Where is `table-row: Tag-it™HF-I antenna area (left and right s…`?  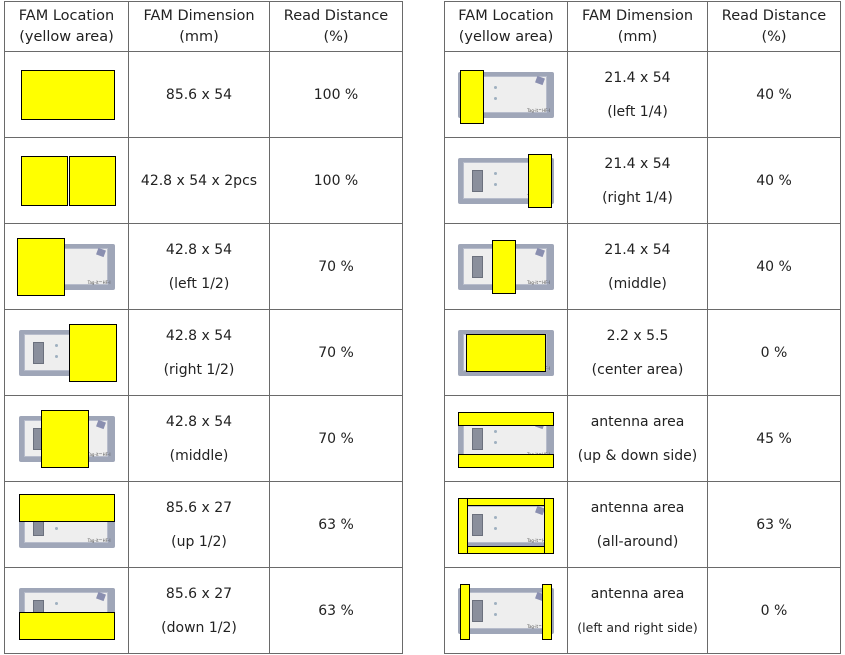 table-row: Tag-it™HF-I antenna area (left and right s… is located at coordinates (642, 610).